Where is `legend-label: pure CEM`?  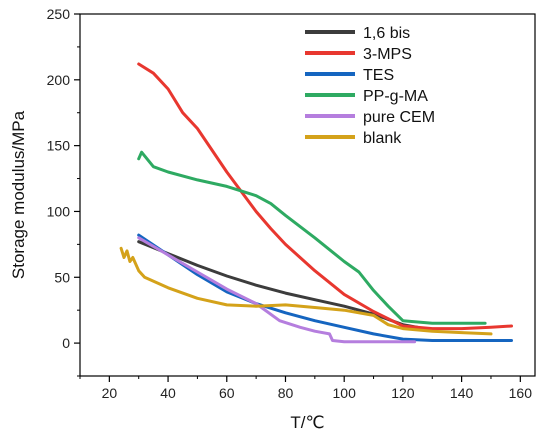 legend-label: pure CEM is located at coordinates (399, 117).